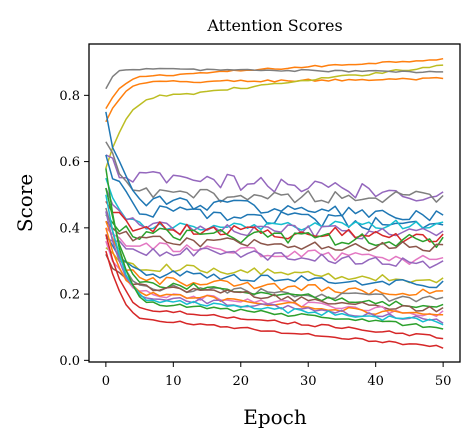 The image size is (476, 445). Describe the element at coordinates (69, 96) in the screenshot. I see `y-tick-label: 0.8` at that location.